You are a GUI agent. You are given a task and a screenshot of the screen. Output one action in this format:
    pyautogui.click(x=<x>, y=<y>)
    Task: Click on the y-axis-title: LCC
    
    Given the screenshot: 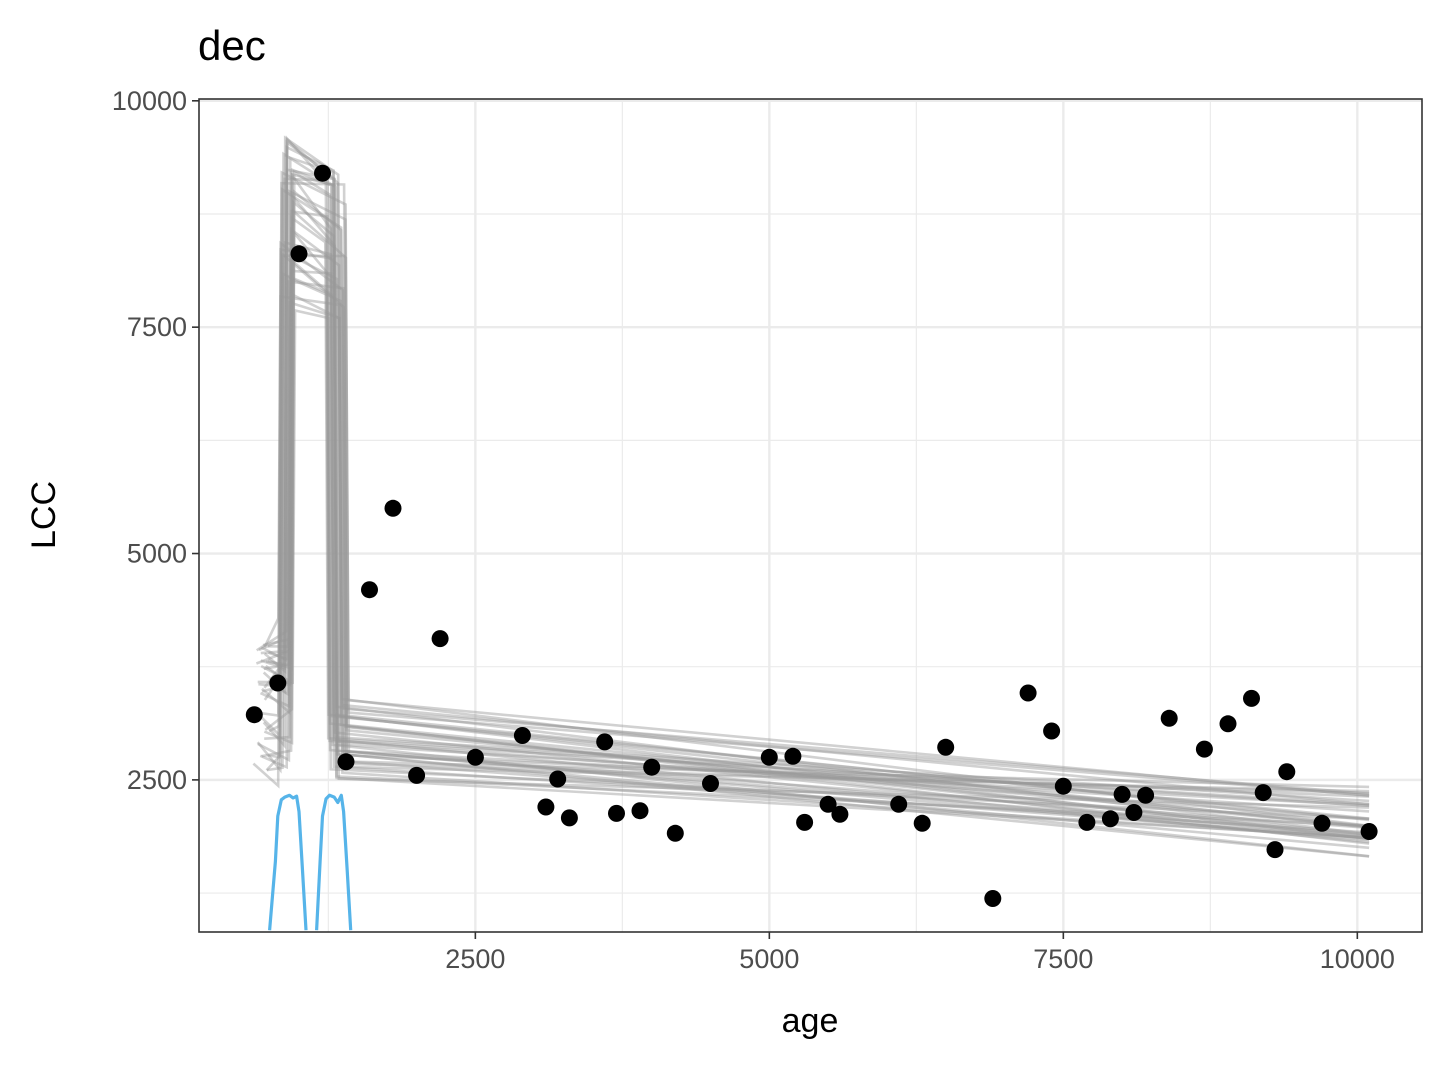 What is the action you would take?
    pyautogui.click(x=44, y=515)
    